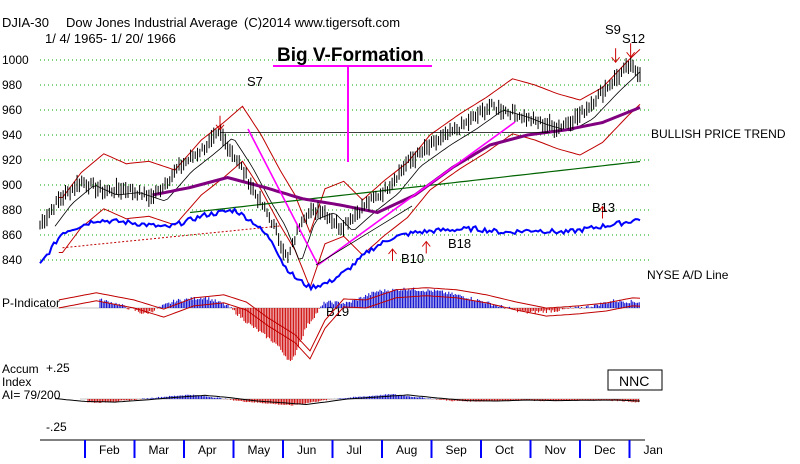 Image resolution: width=800 pixels, height=464 pixels. Describe the element at coordinates (306, 450) in the screenshot. I see `month-label: Jun` at that location.